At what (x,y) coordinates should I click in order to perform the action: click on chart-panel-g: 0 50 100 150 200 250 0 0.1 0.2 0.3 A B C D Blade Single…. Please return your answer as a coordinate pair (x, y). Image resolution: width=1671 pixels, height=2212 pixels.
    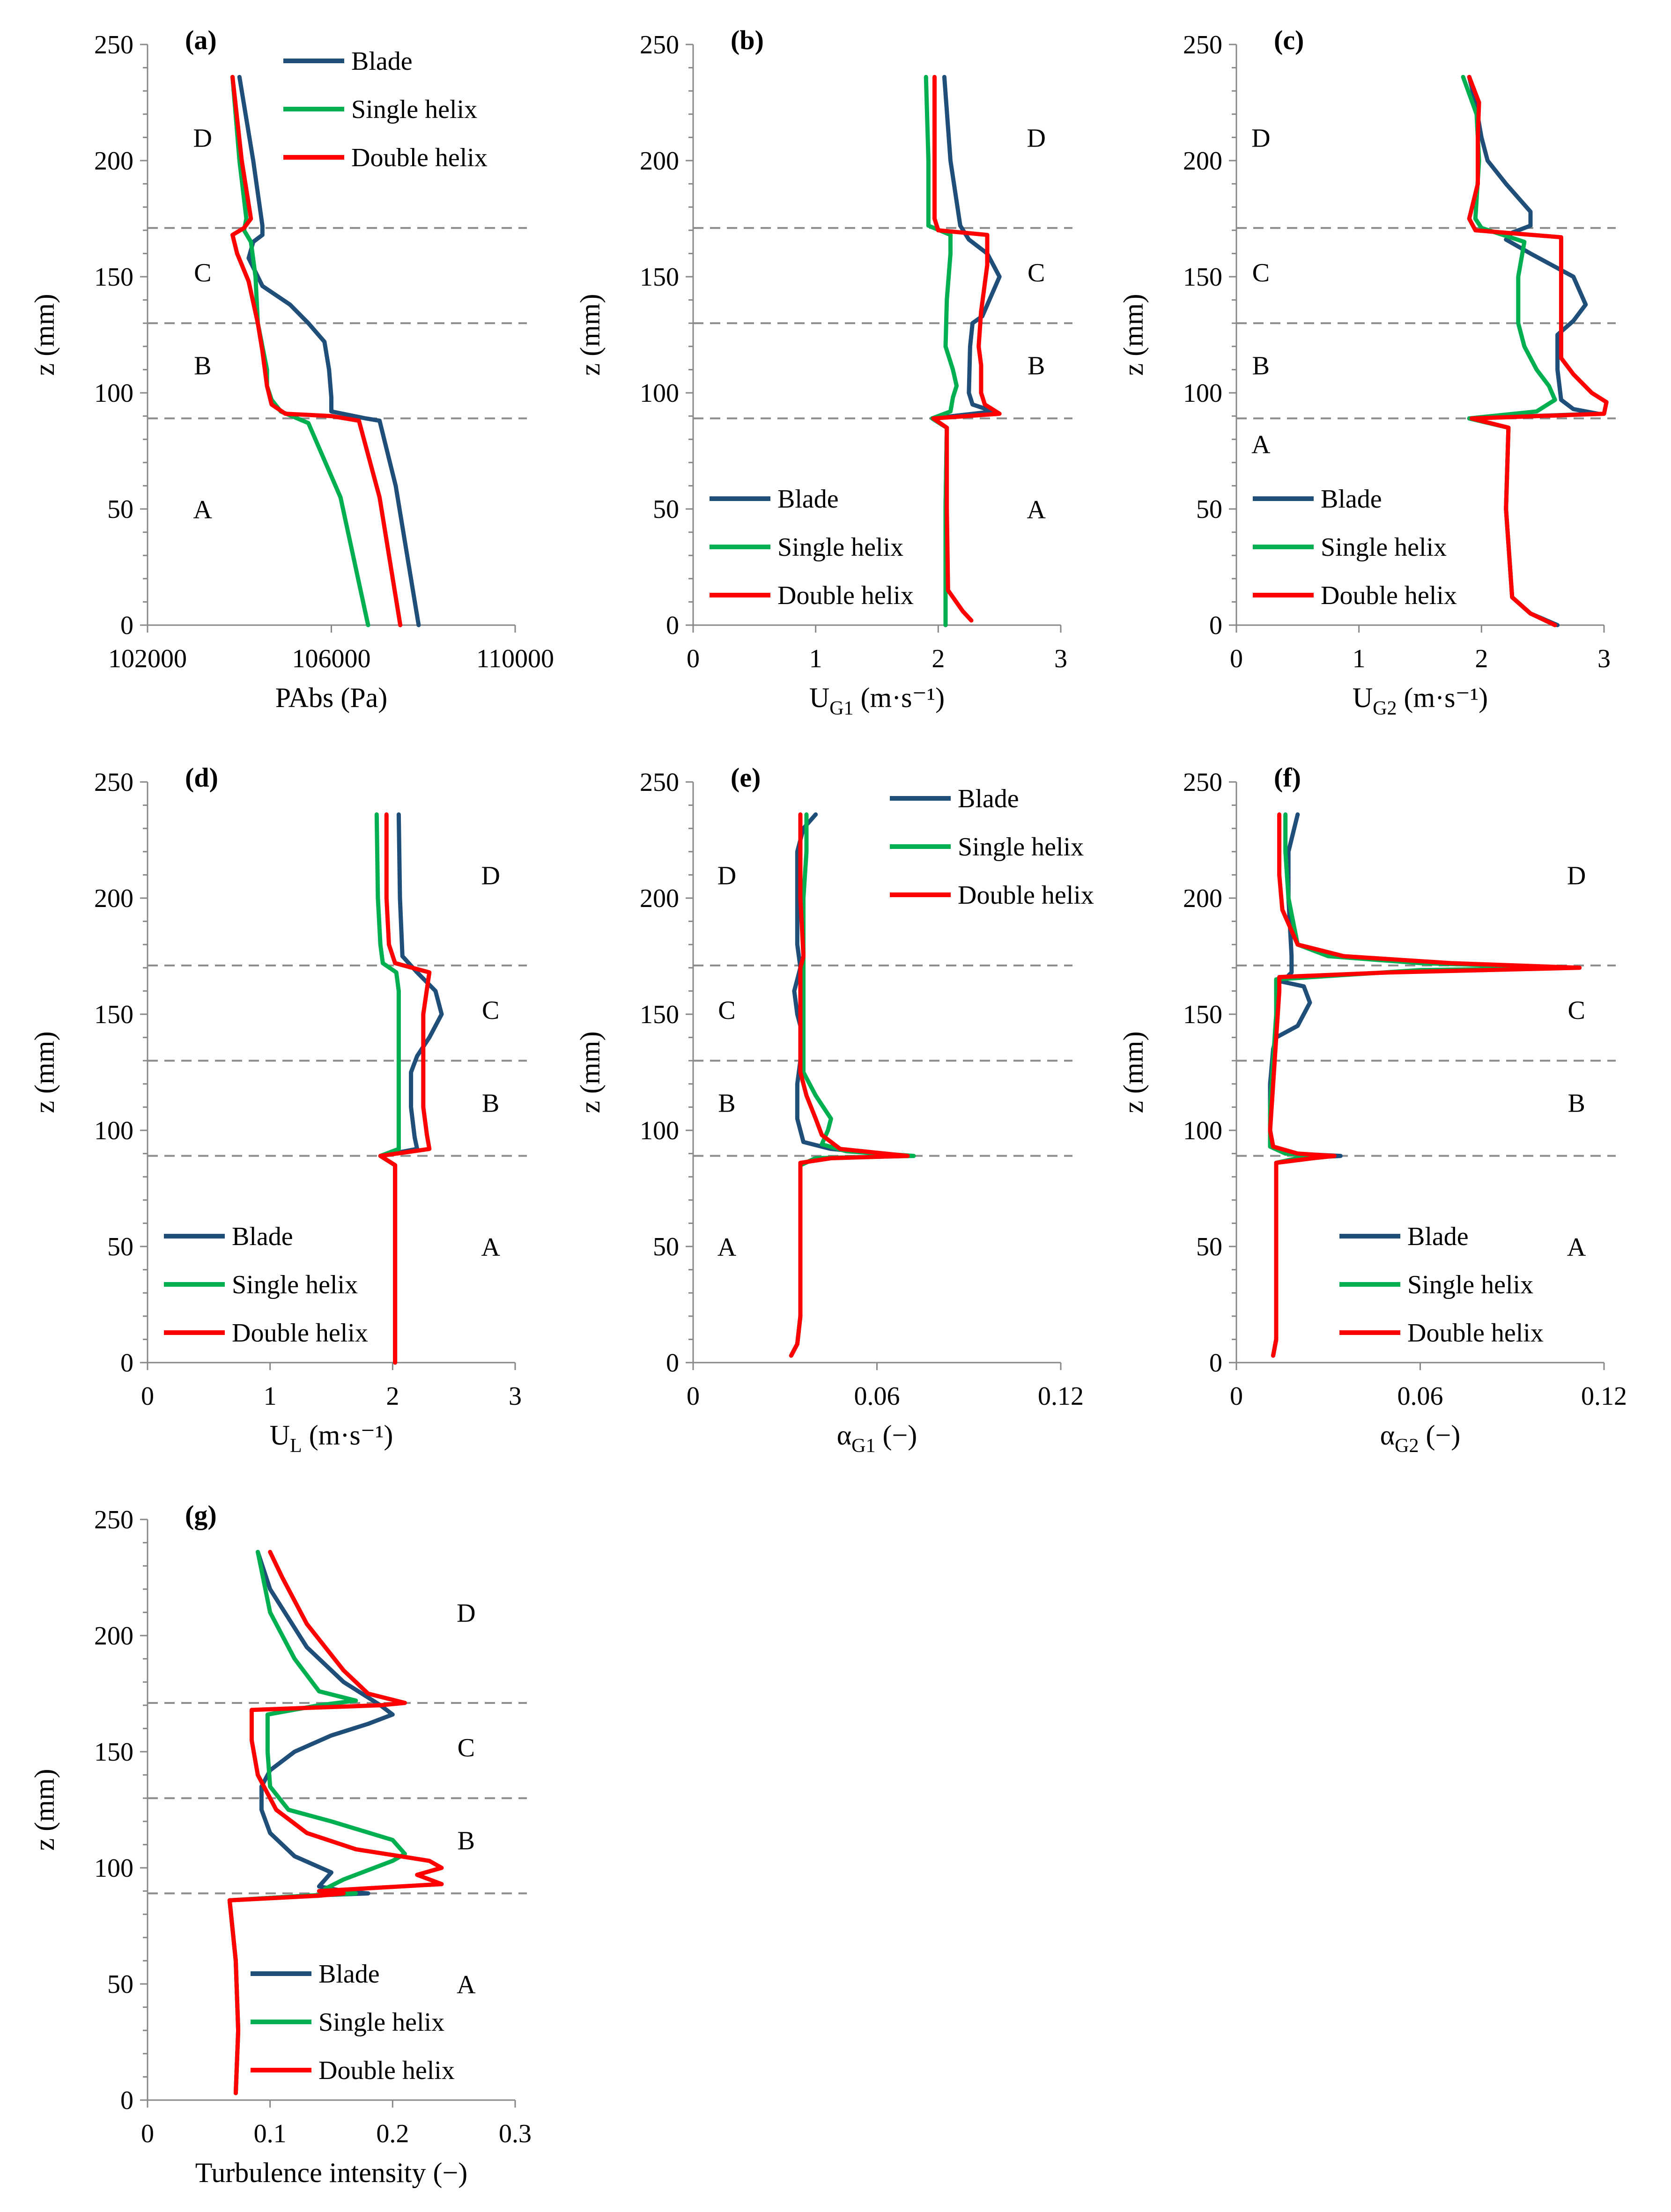
    Looking at the image, I should click on (280, 1844).